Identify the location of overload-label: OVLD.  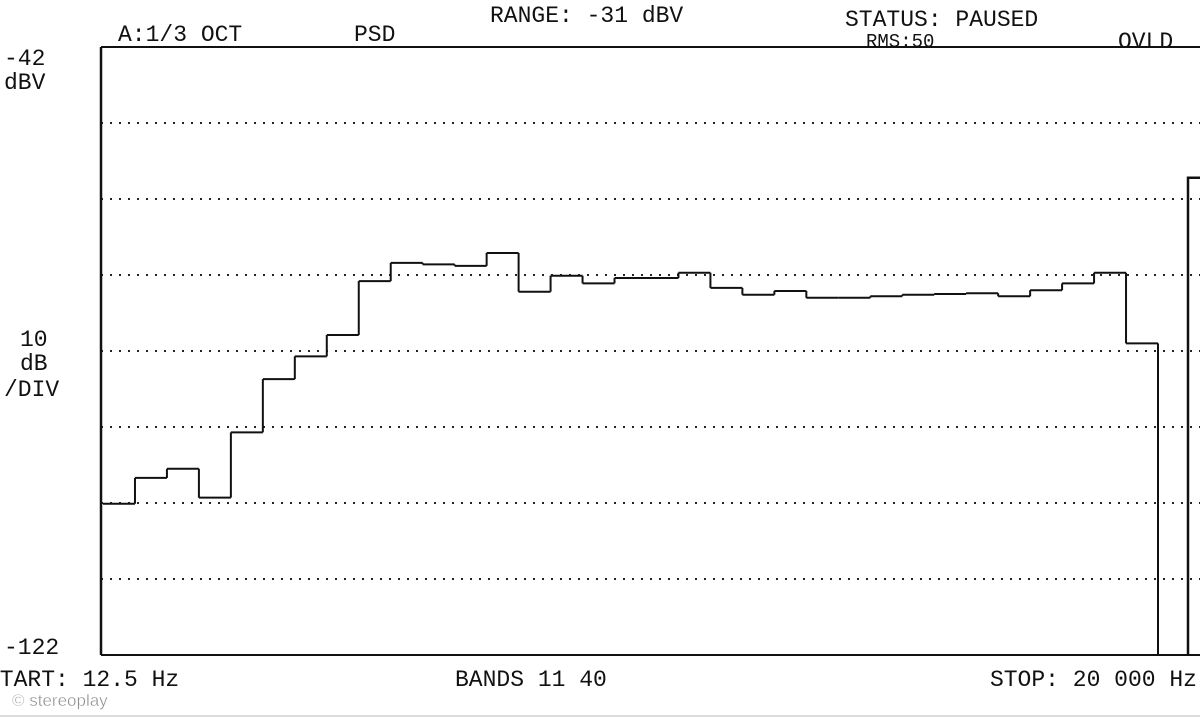
(1145, 42).